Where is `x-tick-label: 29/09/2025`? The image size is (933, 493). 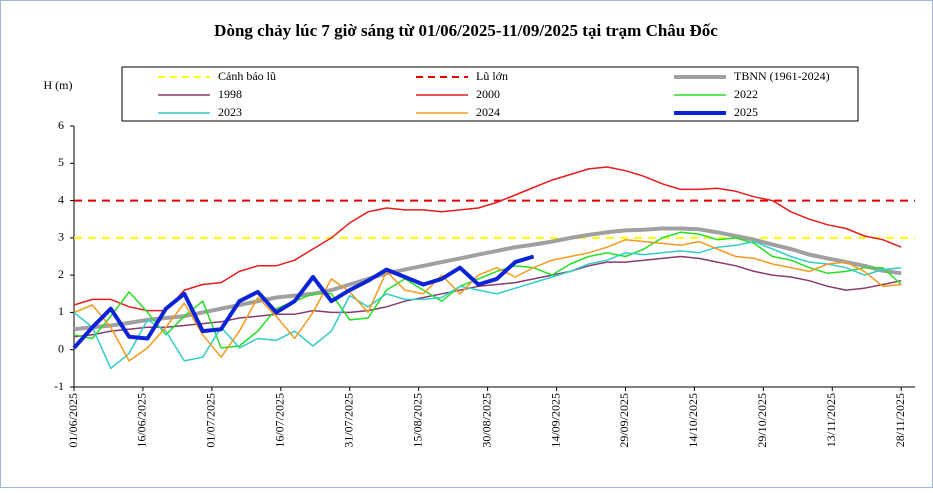
x-tick-label: 29/09/2025 is located at coordinates (624, 420).